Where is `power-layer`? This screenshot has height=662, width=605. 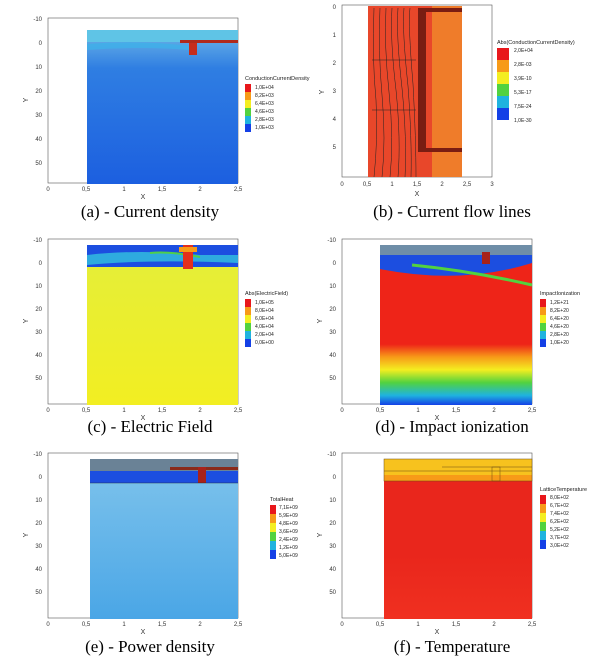 power-layer is located at coordinates (164, 477).